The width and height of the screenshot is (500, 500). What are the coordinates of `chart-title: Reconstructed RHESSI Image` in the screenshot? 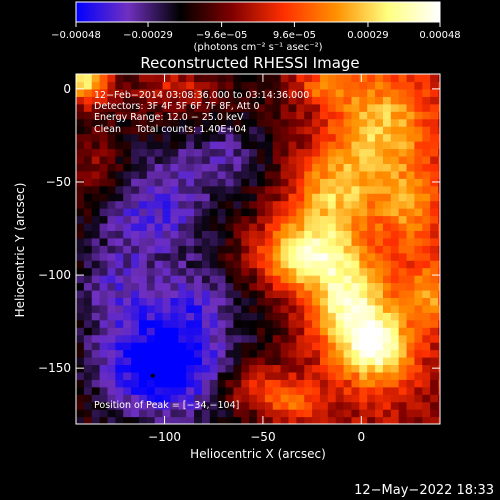 It's located at (249, 63).